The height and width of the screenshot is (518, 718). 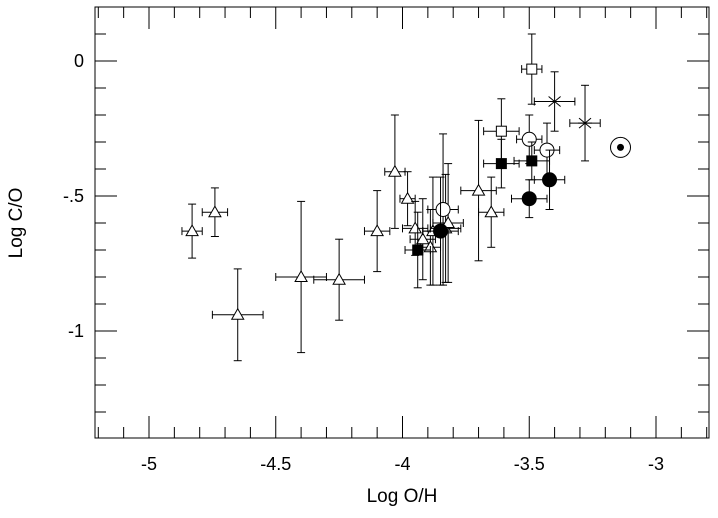 I want to click on y-axis-label: Log C/O, so click(x=16, y=223).